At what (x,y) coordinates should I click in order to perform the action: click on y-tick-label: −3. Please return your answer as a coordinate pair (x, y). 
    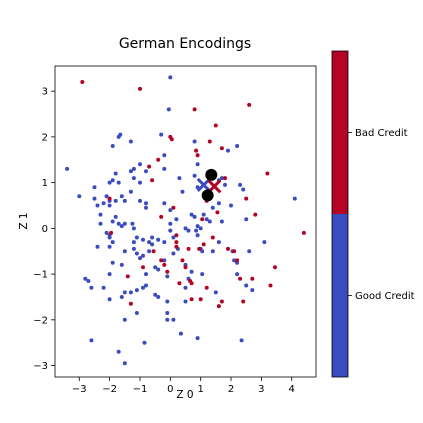
    Looking at the image, I should click on (40, 366).